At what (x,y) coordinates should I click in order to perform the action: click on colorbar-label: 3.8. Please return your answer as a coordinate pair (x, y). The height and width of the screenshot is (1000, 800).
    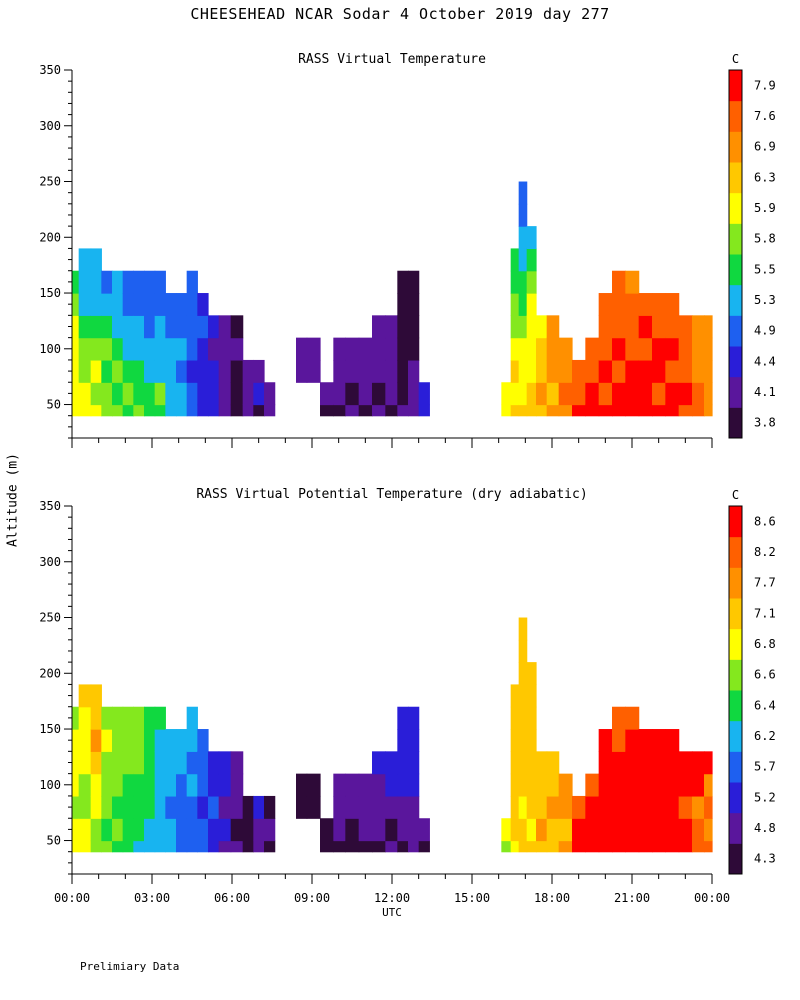
    Looking at the image, I should click on (765, 423).